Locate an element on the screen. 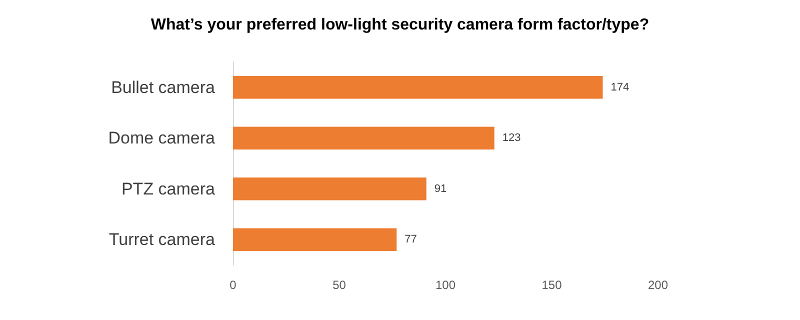 The width and height of the screenshot is (800, 320). x-tick-label: 0 is located at coordinates (233, 285).